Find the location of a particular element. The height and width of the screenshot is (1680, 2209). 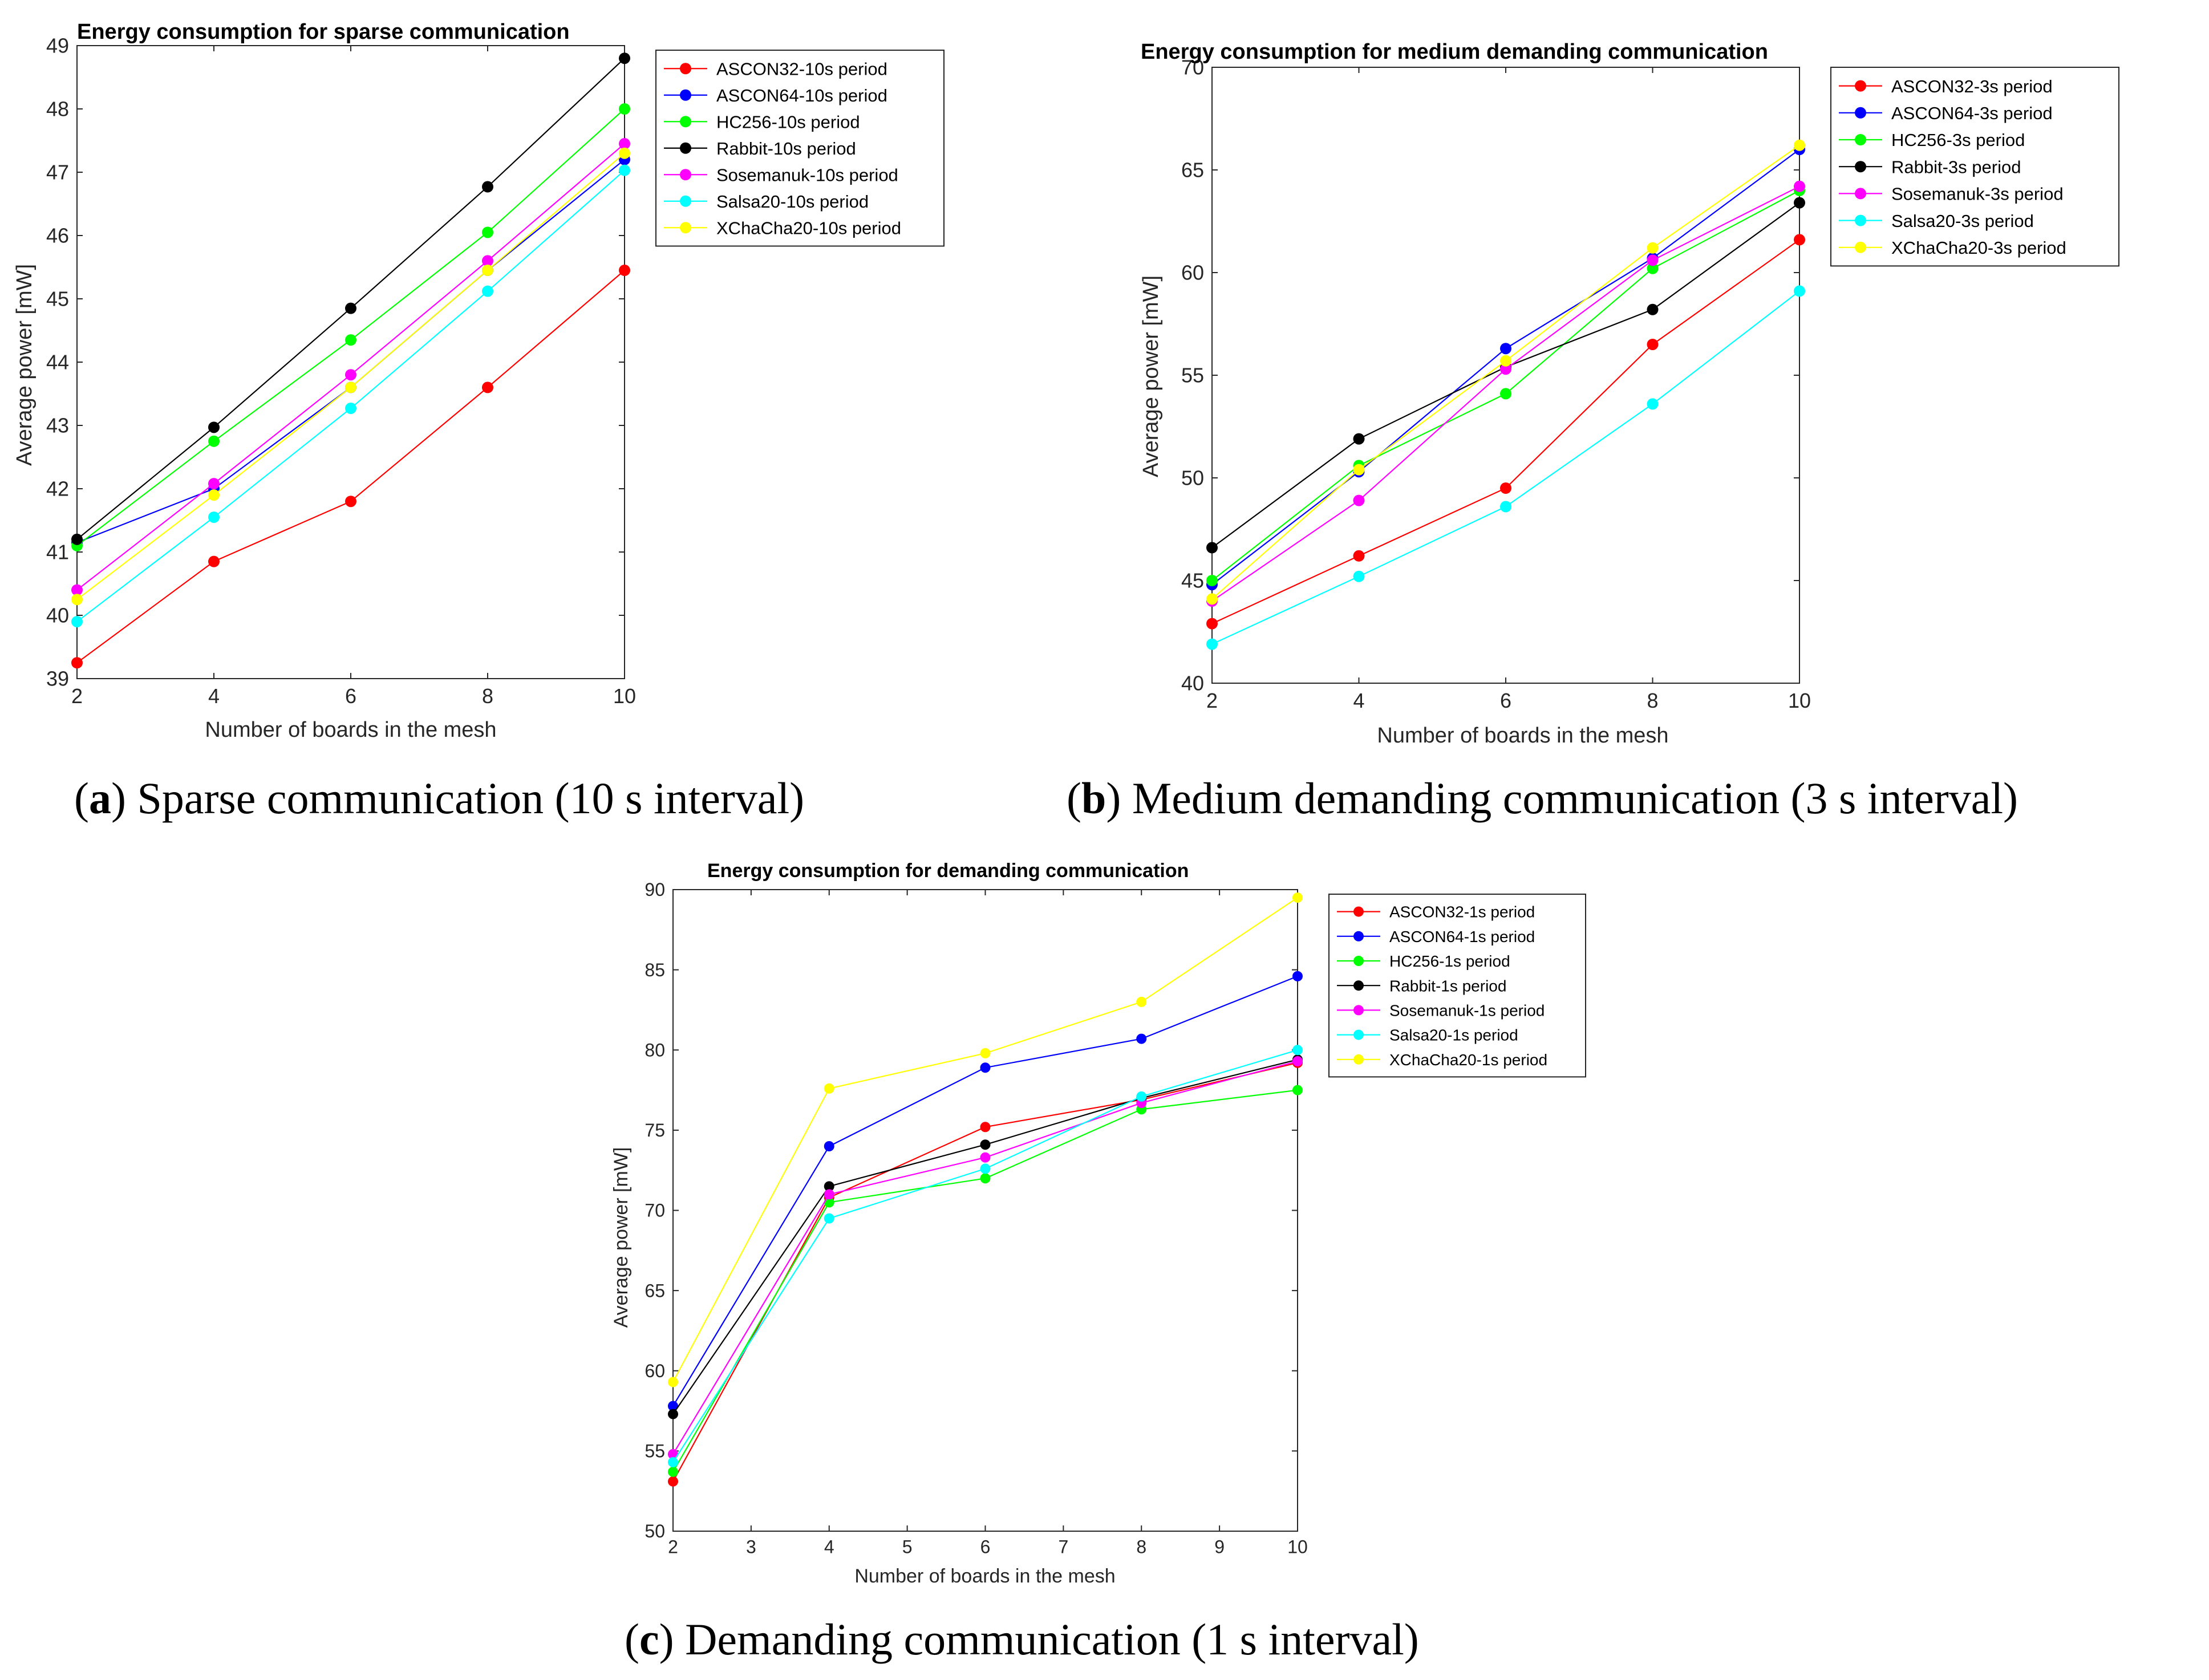

caption-label: b is located at coordinates (1094, 798).